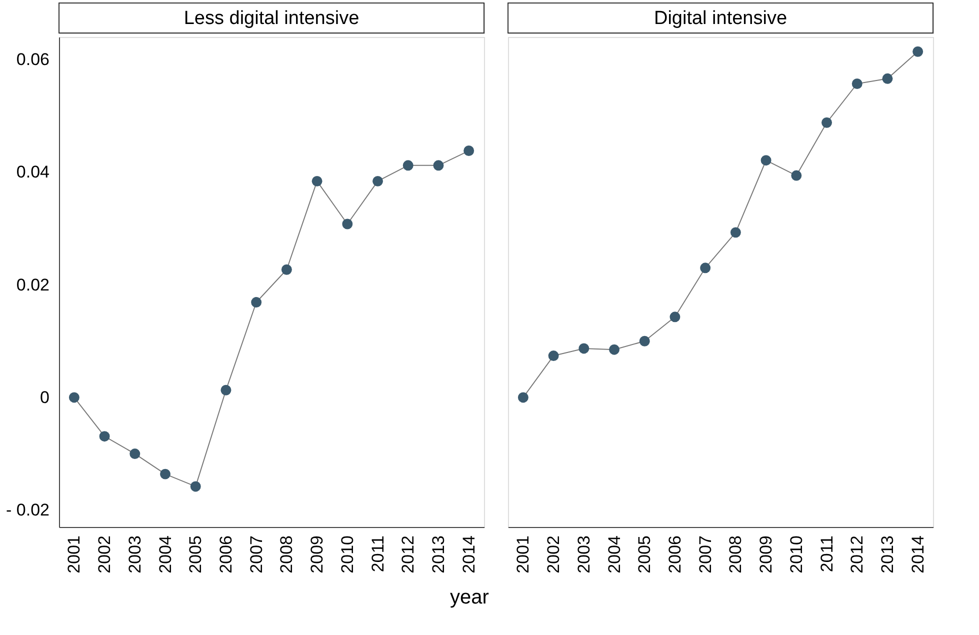  What do you see at coordinates (721, 18) in the screenshot?
I see `chart-title: Digital intensive` at bounding box center [721, 18].